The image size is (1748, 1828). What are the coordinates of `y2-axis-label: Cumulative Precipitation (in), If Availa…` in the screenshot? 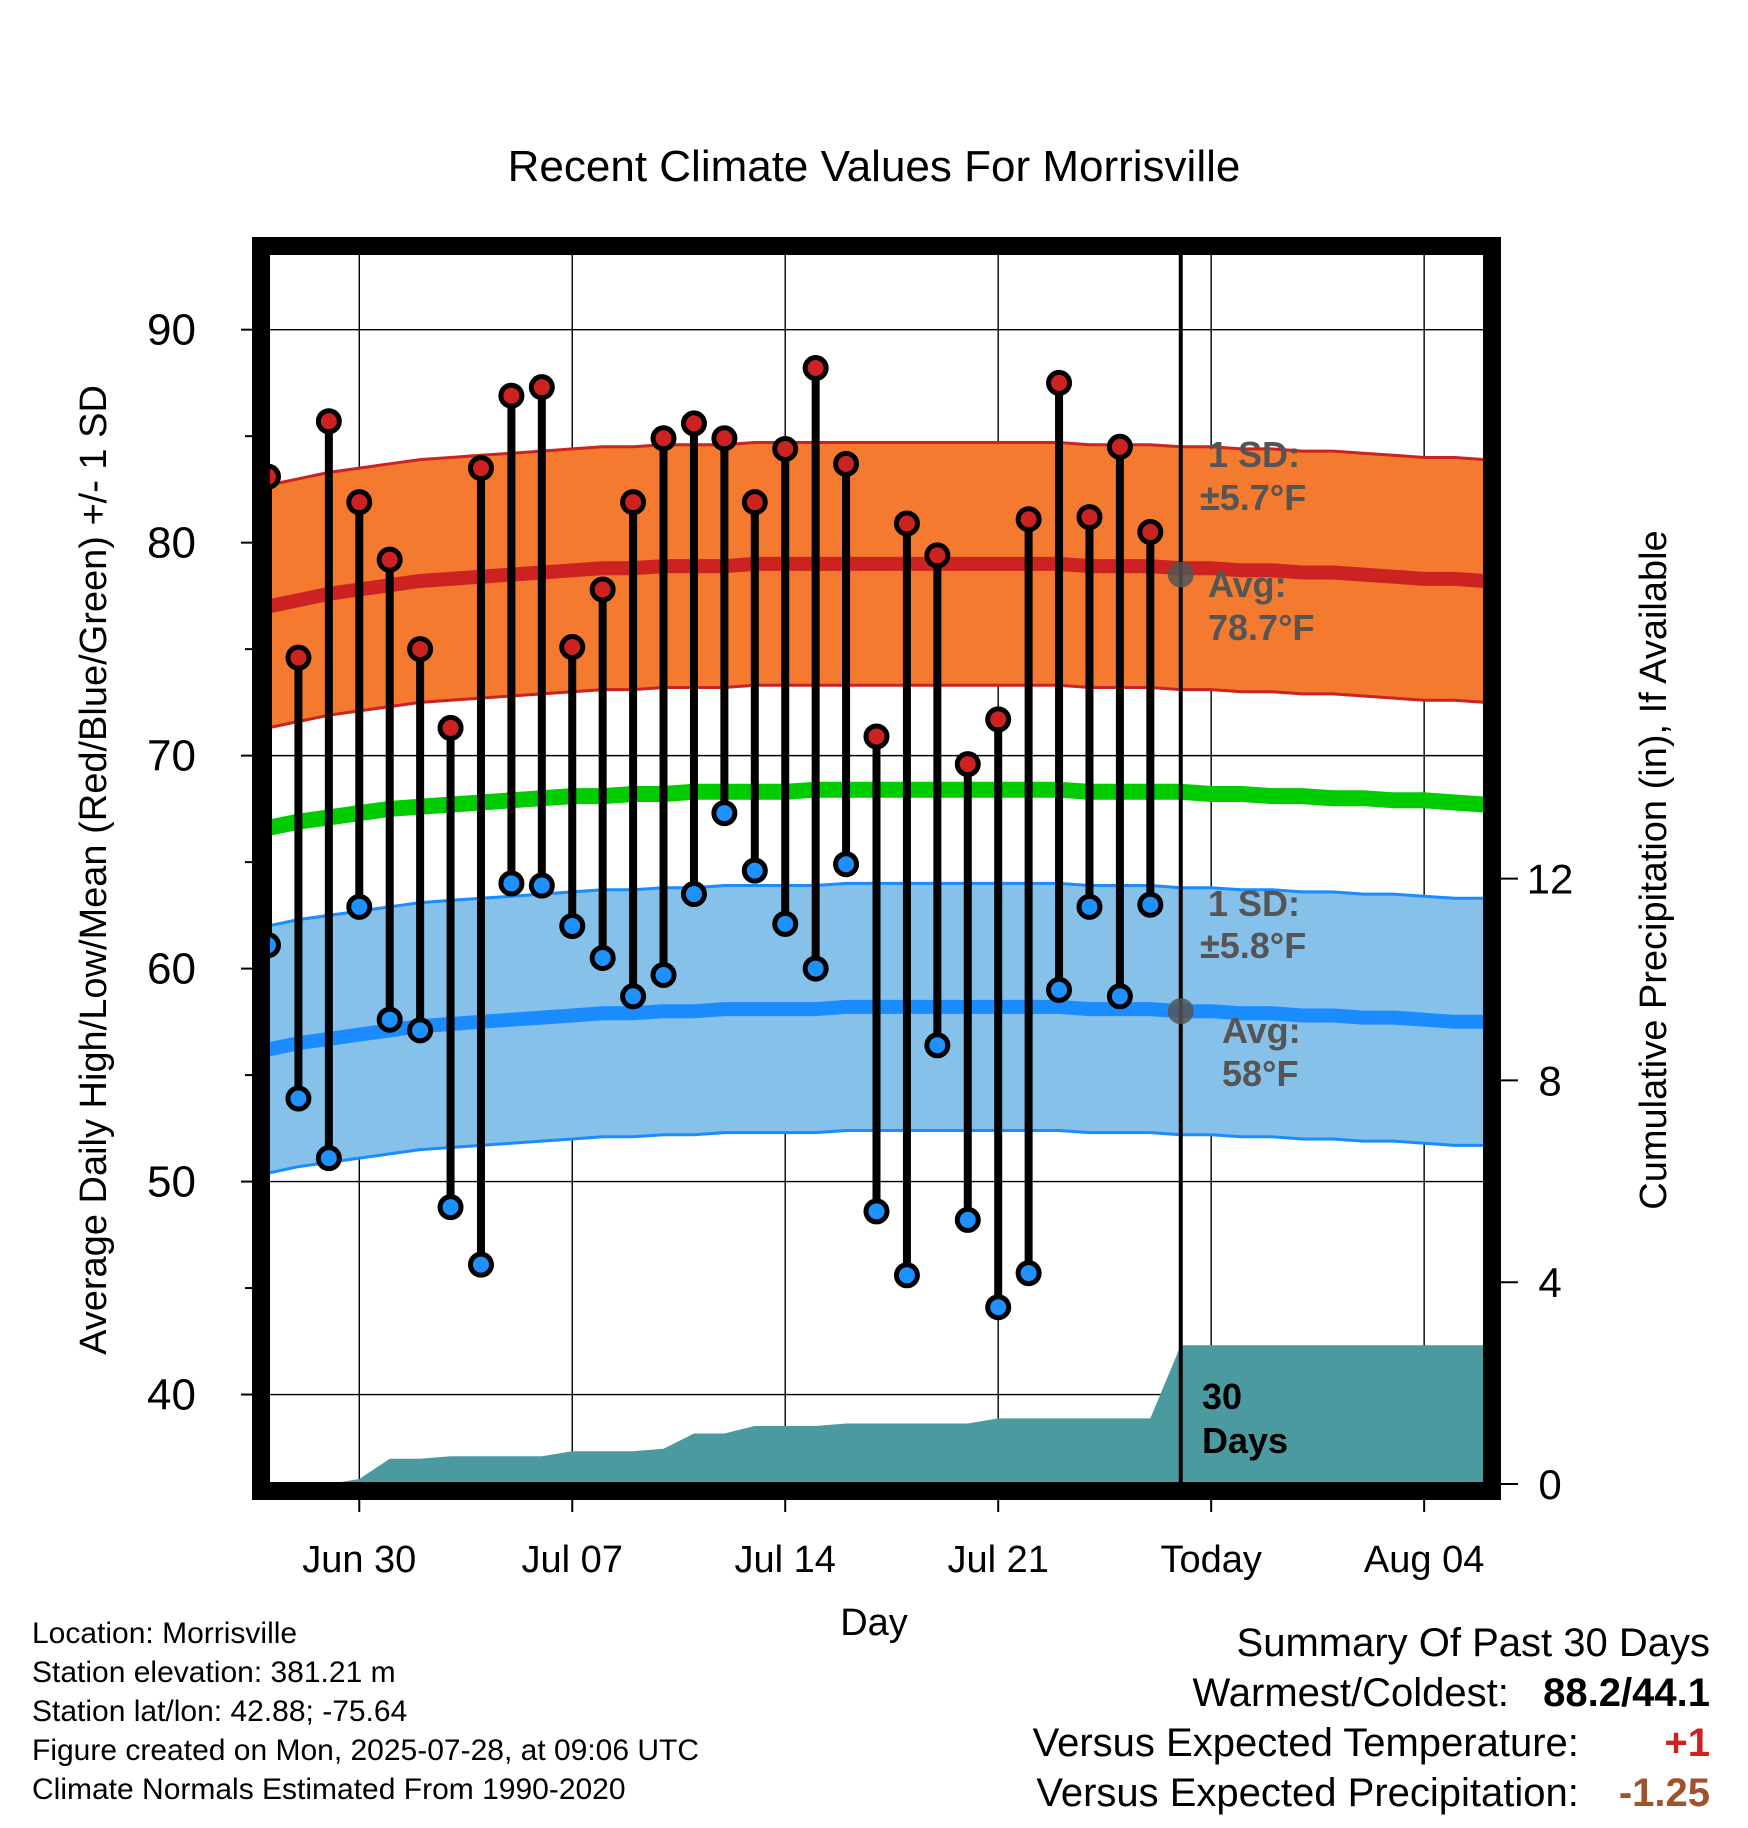 It's located at (1654, 869).